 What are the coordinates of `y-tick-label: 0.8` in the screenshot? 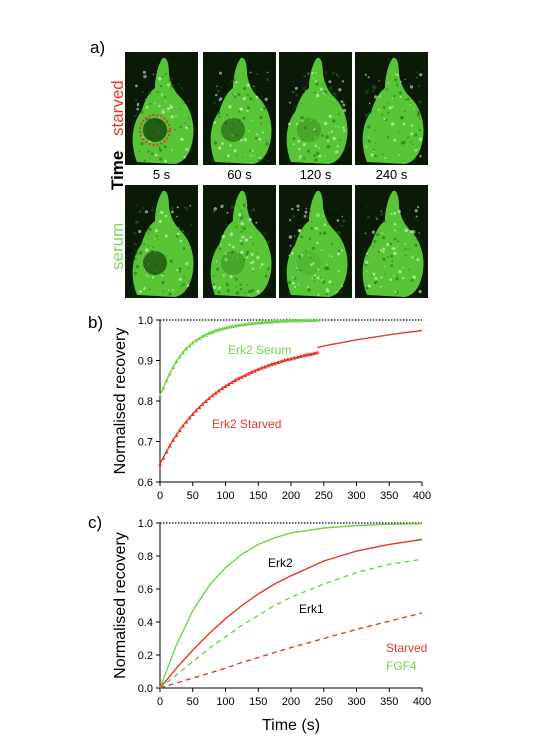 It's located at (145, 402).